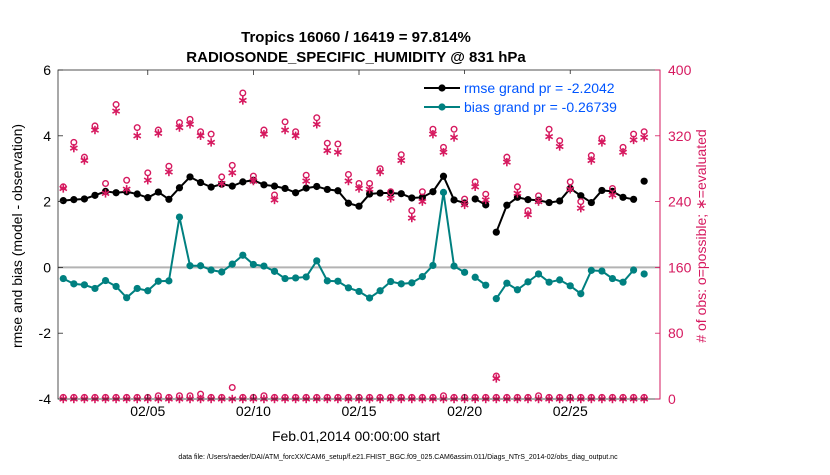  What do you see at coordinates (17, 236) in the screenshot?
I see `y-axis-label-left: rmse and bias (model - observation)` at bounding box center [17, 236].